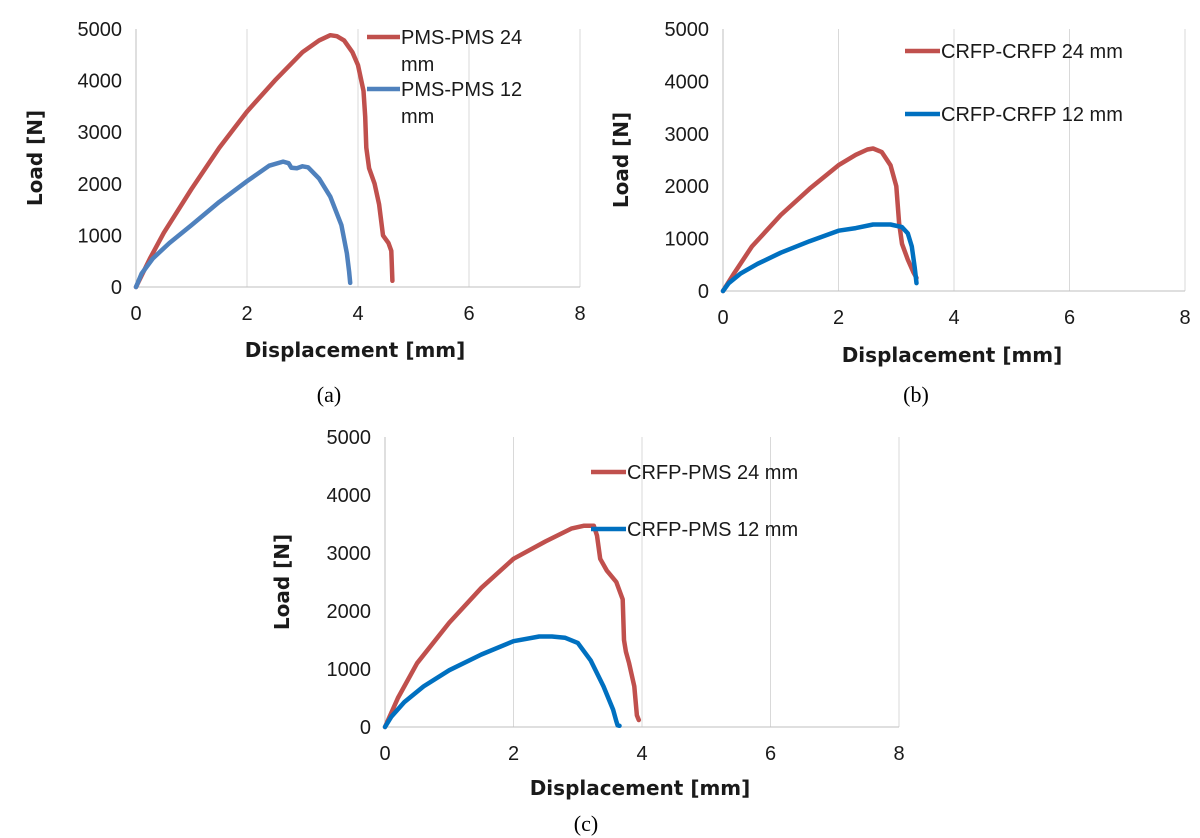 The height and width of the screenshot is (838, 1200). Describe the element at coordinates (329, 394) in the screenshot. I see `panel-caption: (a)` at that location.